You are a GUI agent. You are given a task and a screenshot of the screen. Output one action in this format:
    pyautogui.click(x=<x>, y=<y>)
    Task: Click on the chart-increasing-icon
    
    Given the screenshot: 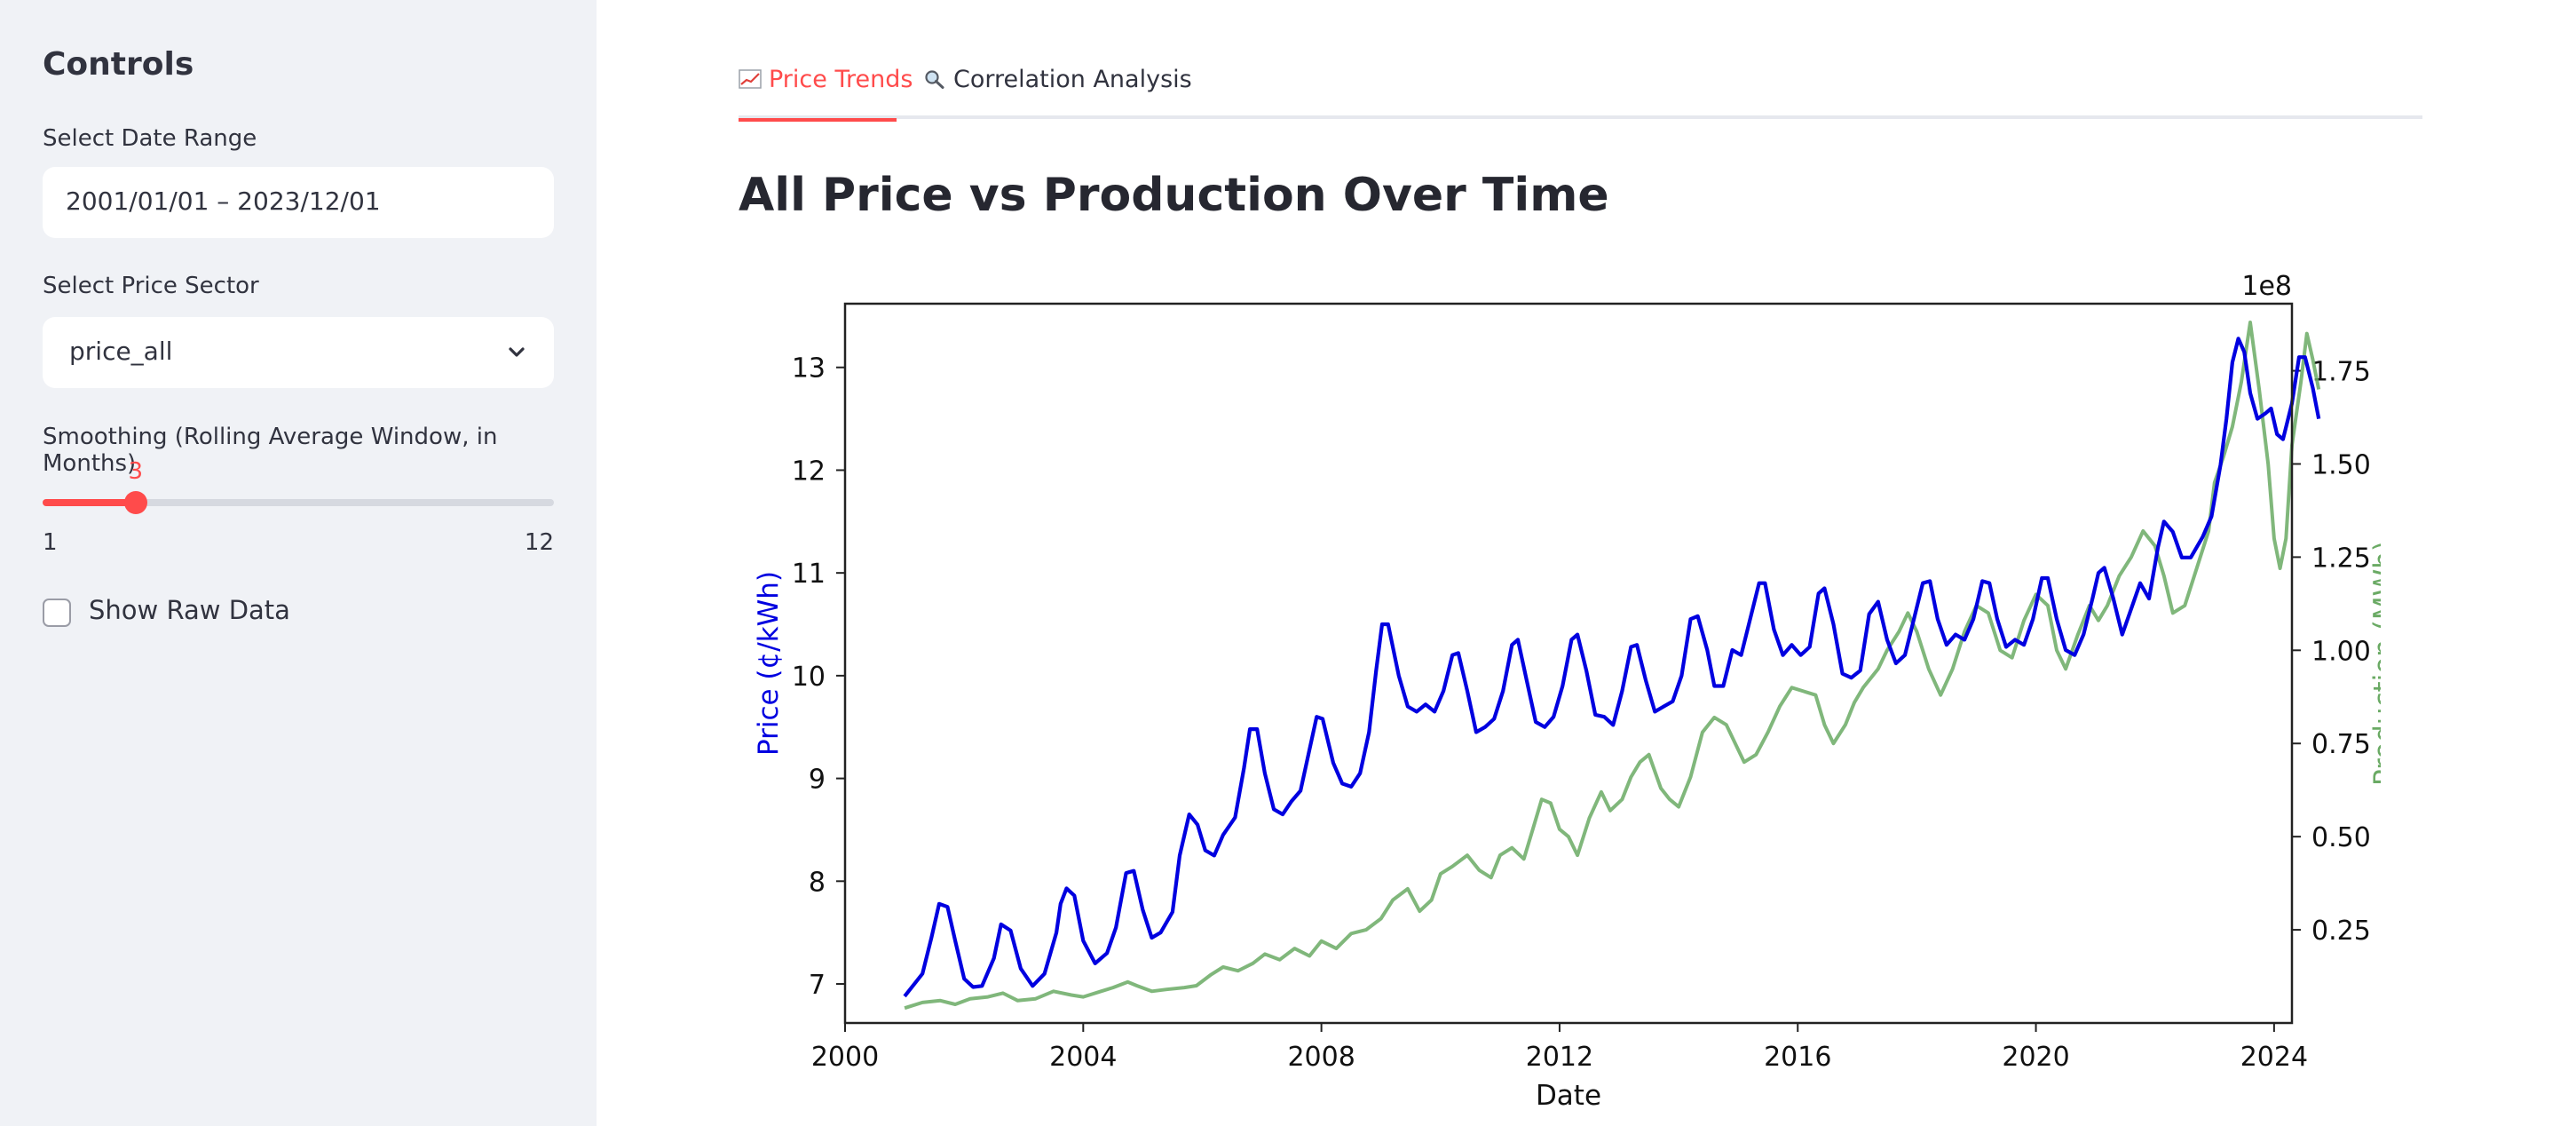 What is the action you would take?
    pyautogui.click(x=750, y=79)
    